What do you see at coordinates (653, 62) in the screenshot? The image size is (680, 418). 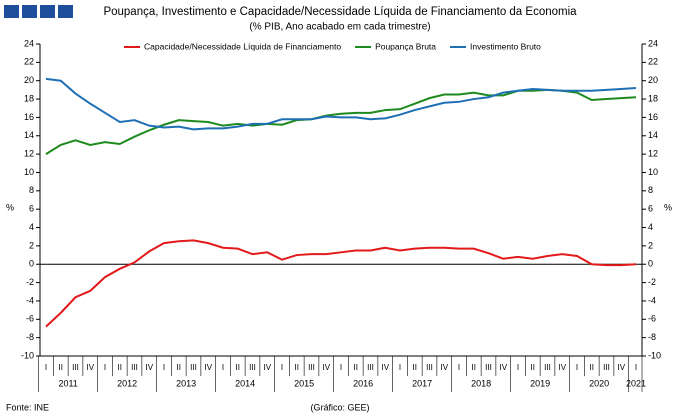 I see `y2-tick-label: 22` at bounding box center [653, 62].